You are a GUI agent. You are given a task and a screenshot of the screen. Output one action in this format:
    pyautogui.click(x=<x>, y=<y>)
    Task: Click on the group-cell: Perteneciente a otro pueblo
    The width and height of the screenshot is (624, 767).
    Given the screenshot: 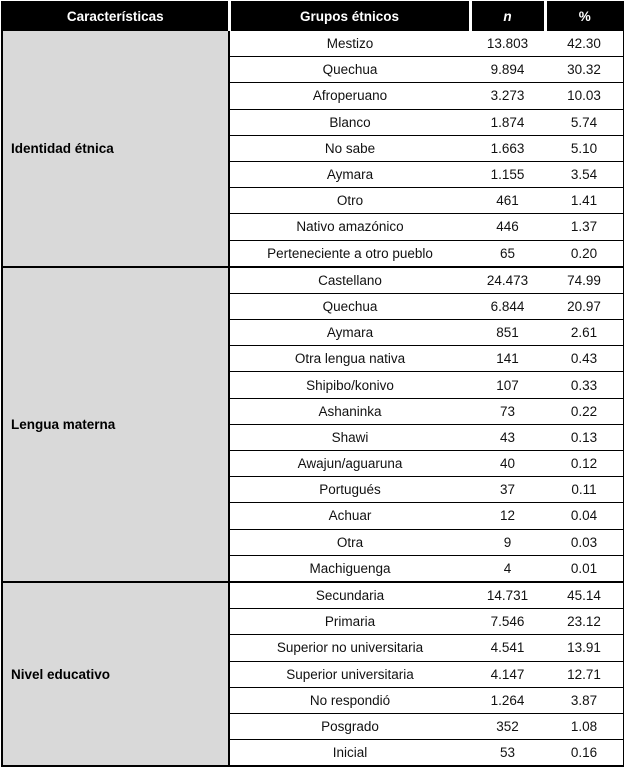 What is the action you would take?
    pyautogui.click(x=349, y=253)
    